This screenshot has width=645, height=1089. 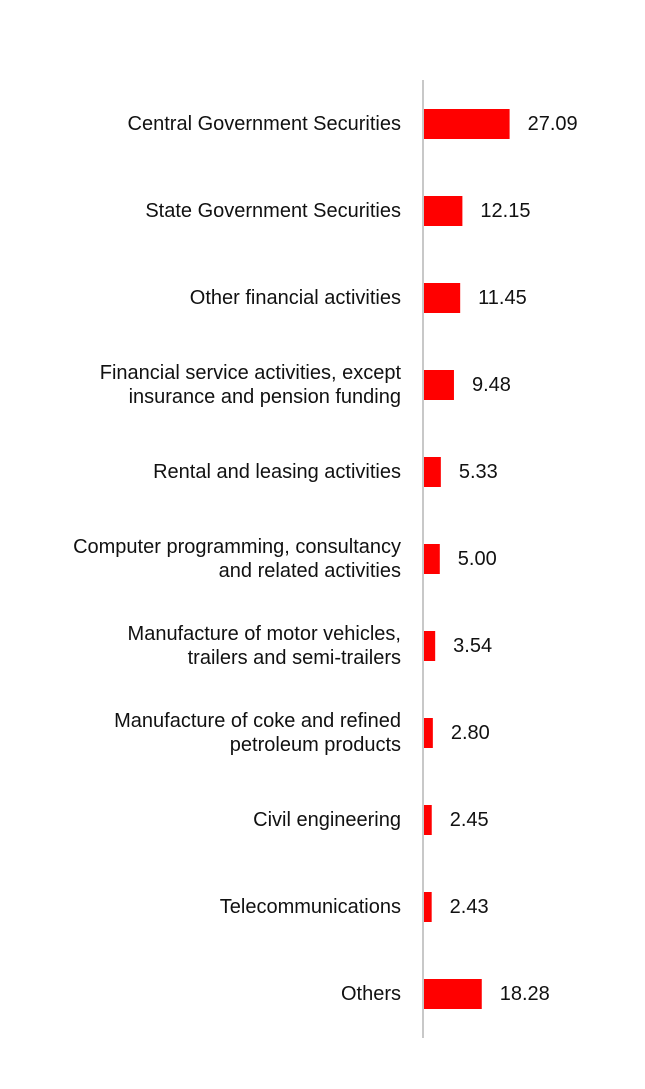 What do you see at coordinates (505, 211) in the screenshot?
I see `bar-value-label: 12.15` at bounding box center [505, 211].